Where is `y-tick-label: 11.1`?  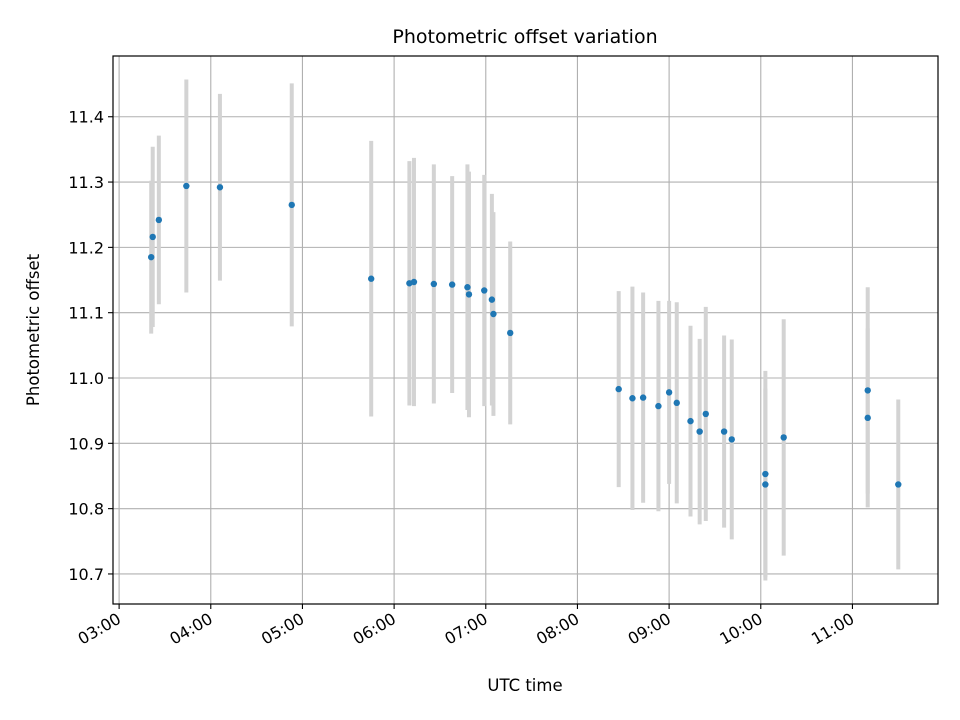
y-tick-label: 11.1 is located at coordinates (86, 313).